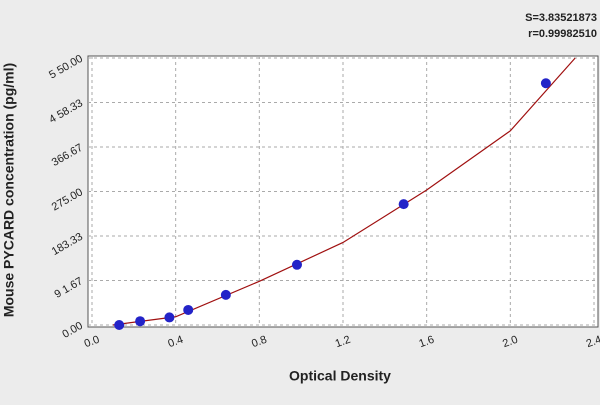 The width and height of the screenshot is (600, 405). What do you see at coordinates (592, 342) in the screenshot?
I see `x-tick-label: 2.4` at bounding box center [592, 342].